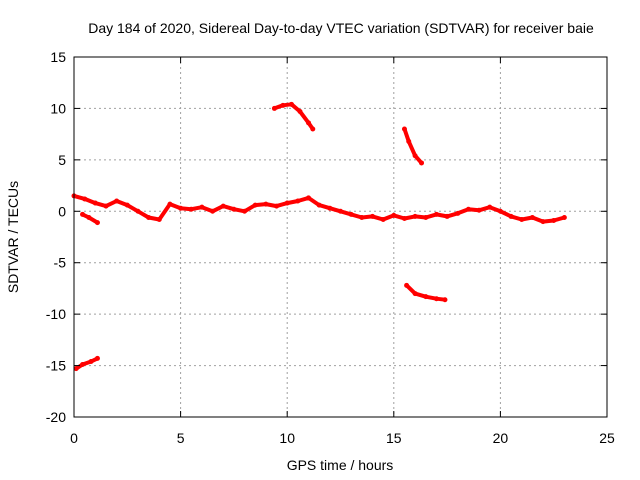 The height and width of the screenshot is (480, 640). Describe the element at coordinates (394, 438) in the screenshot. I see `x-tick-label: 15` at that location.